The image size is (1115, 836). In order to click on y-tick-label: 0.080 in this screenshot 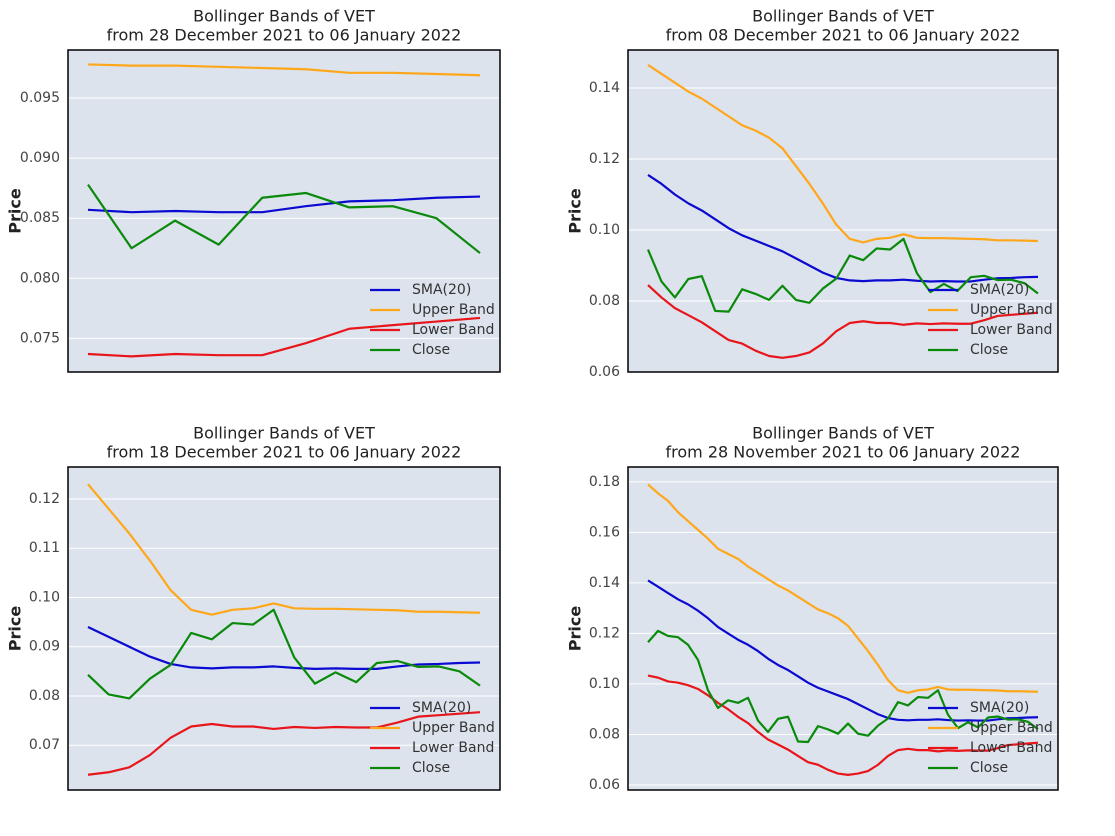, I will do `click(40, 278)`.